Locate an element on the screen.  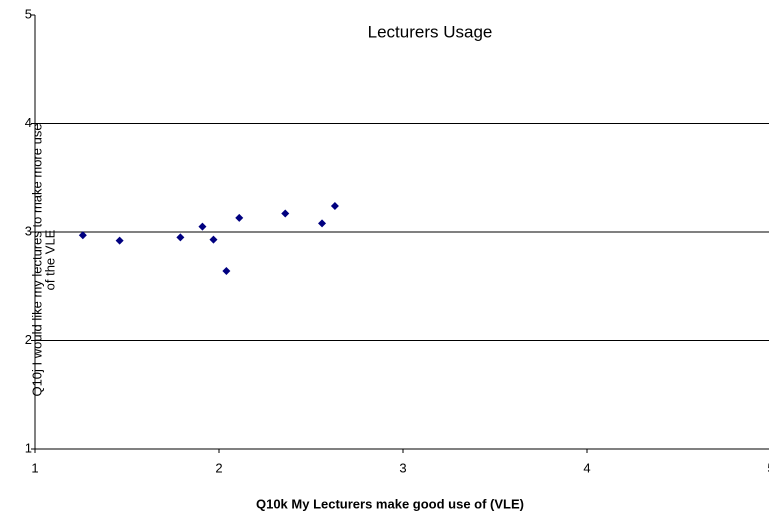
x-axis-label: Q10k My Lecturers make good use of (VLE) is located at coordinates (390, 503).